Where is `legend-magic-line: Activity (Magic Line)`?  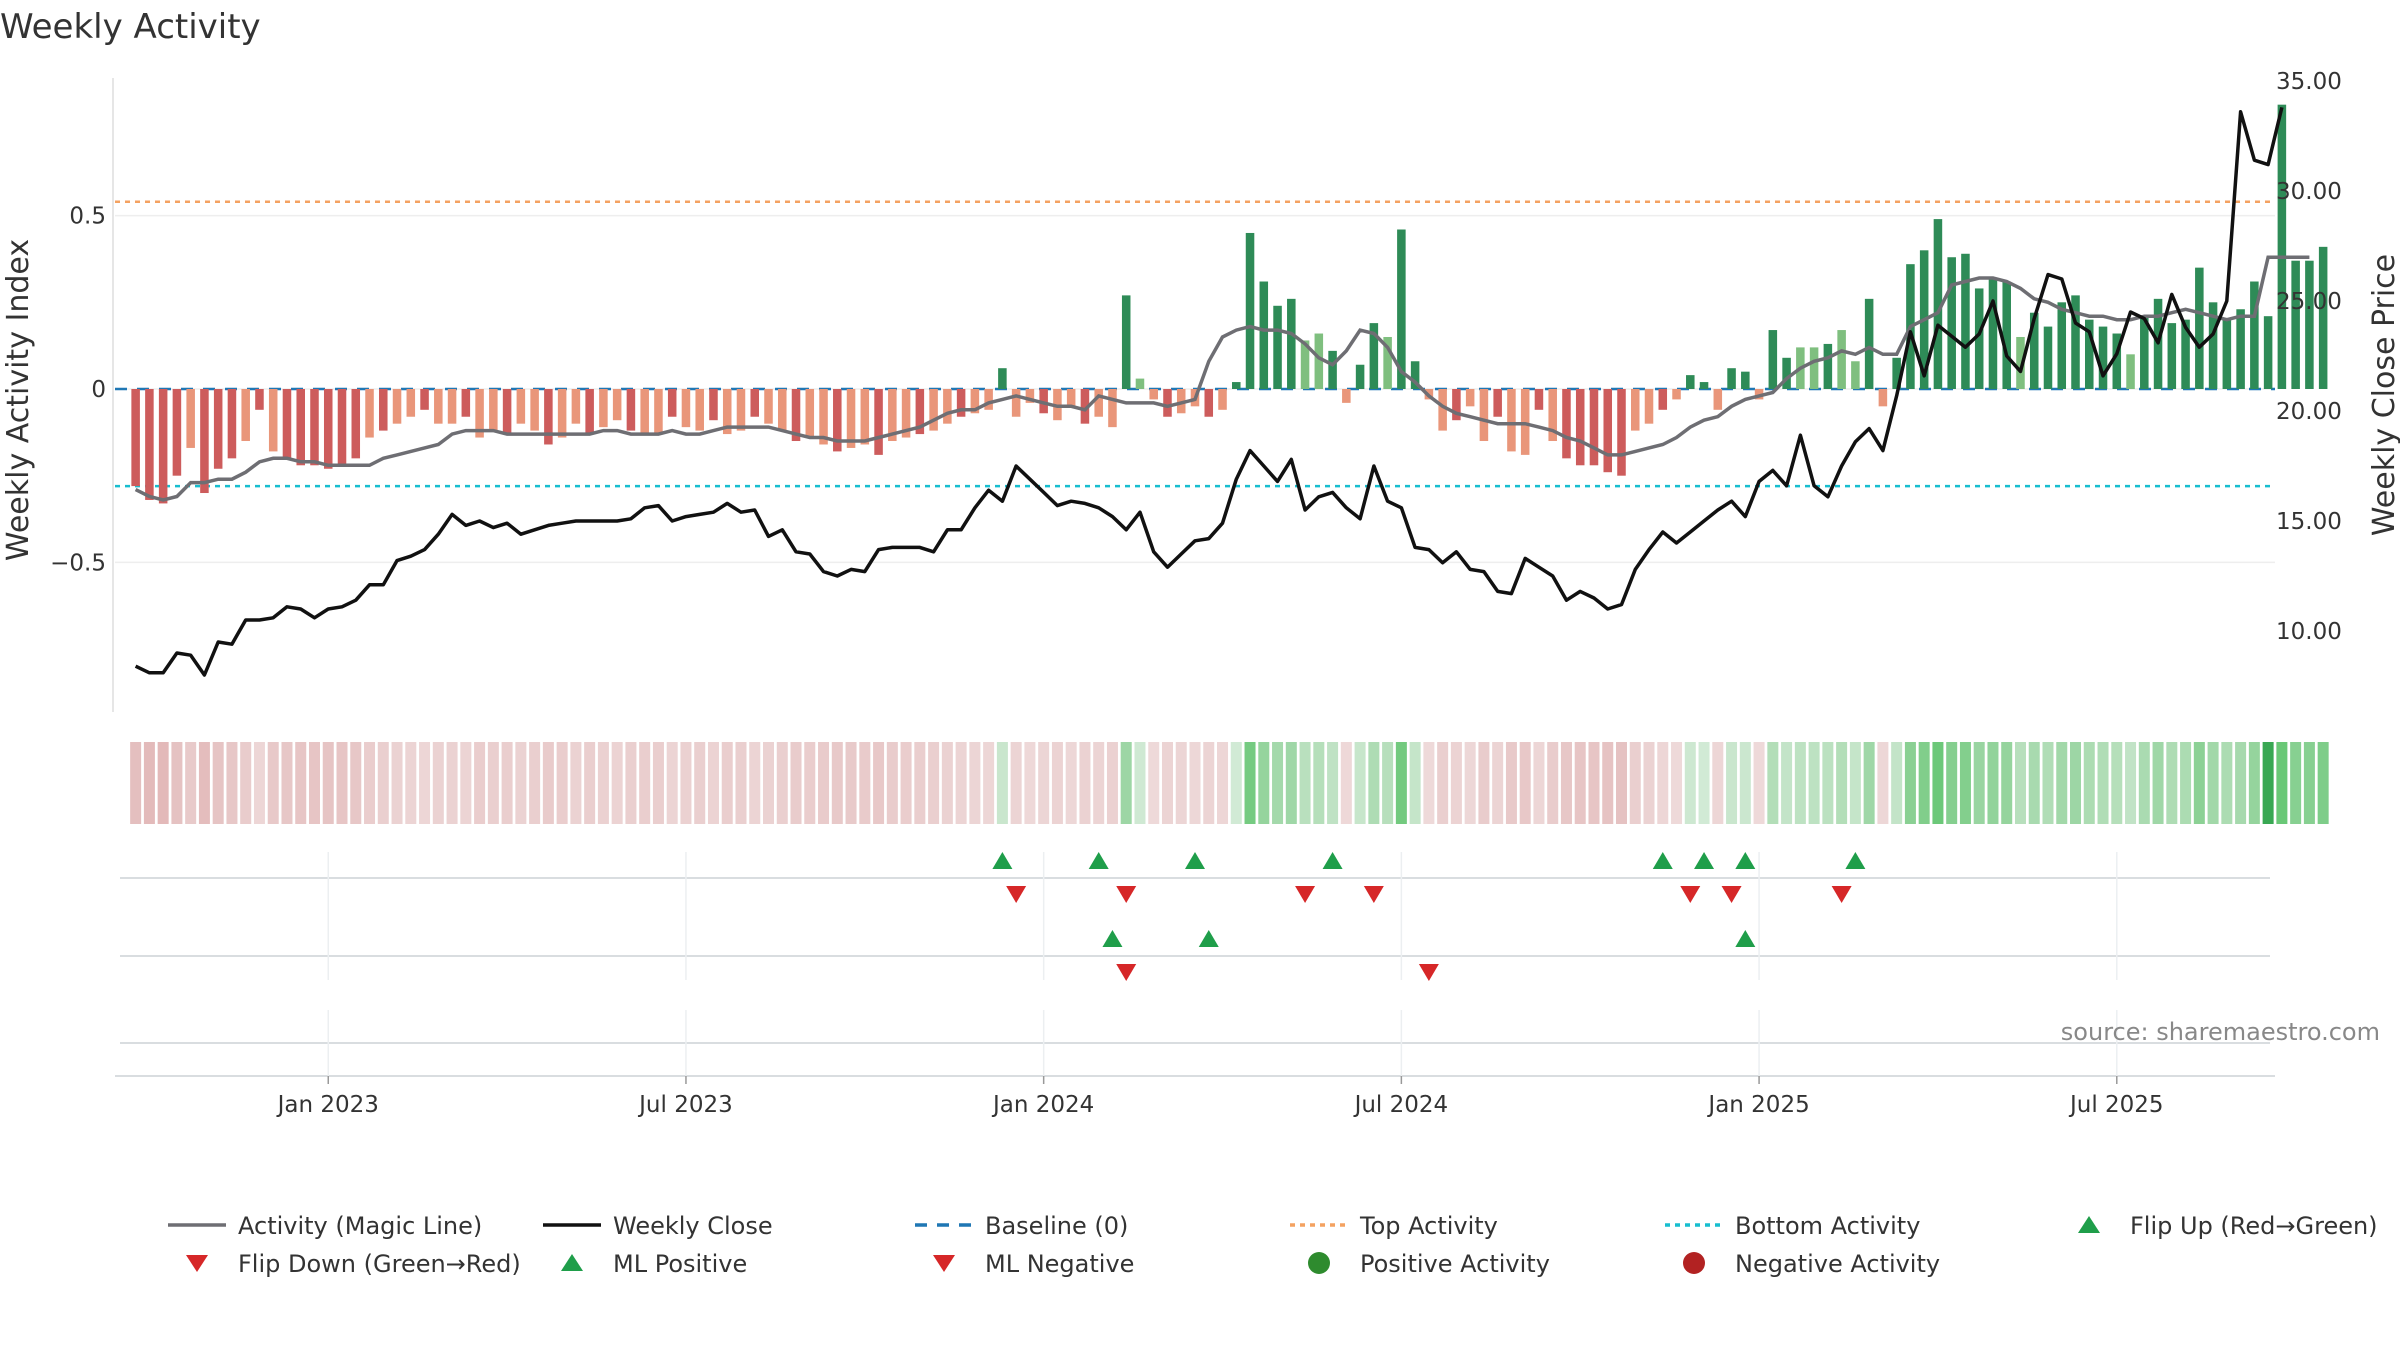
legend-magic-line: Activity (Magic Line) is located at coordinates (325, 1226).